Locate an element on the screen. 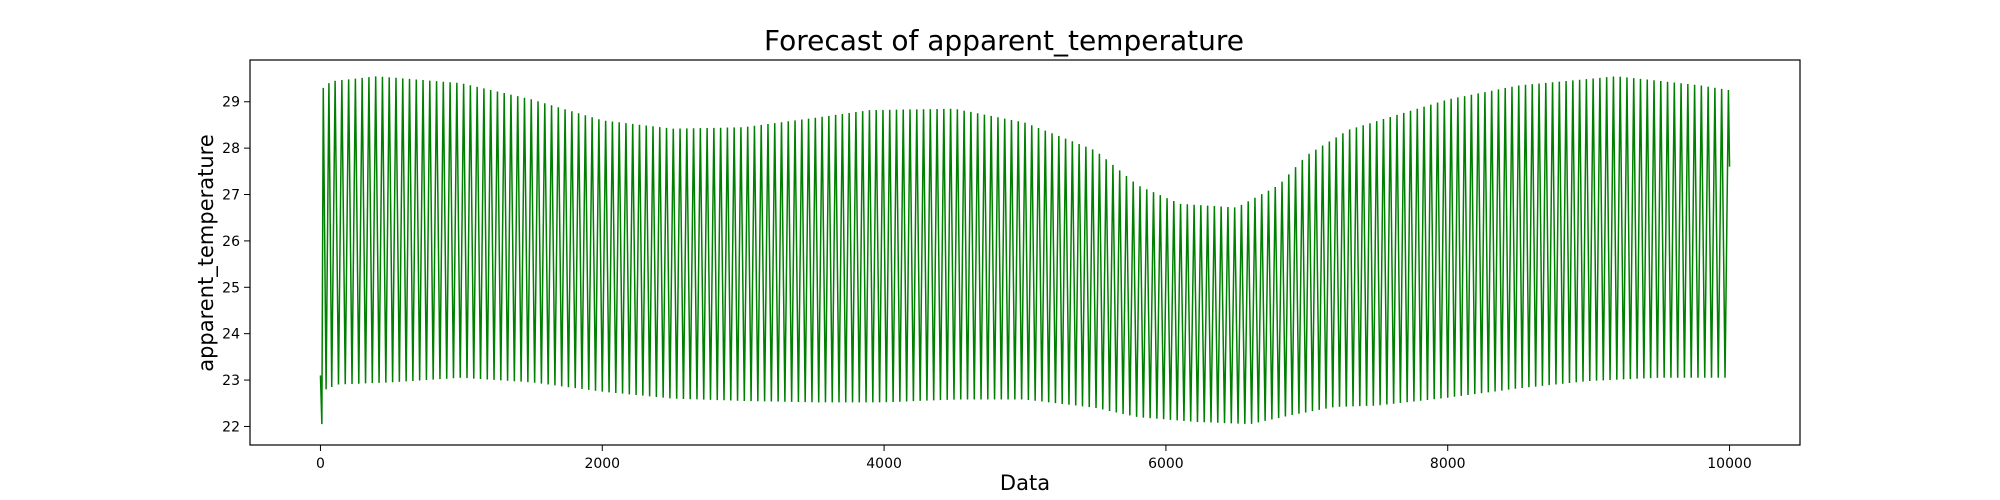 The image size is (2000, 500). x-axis-label: Data is located at coordinates (1025, 483).